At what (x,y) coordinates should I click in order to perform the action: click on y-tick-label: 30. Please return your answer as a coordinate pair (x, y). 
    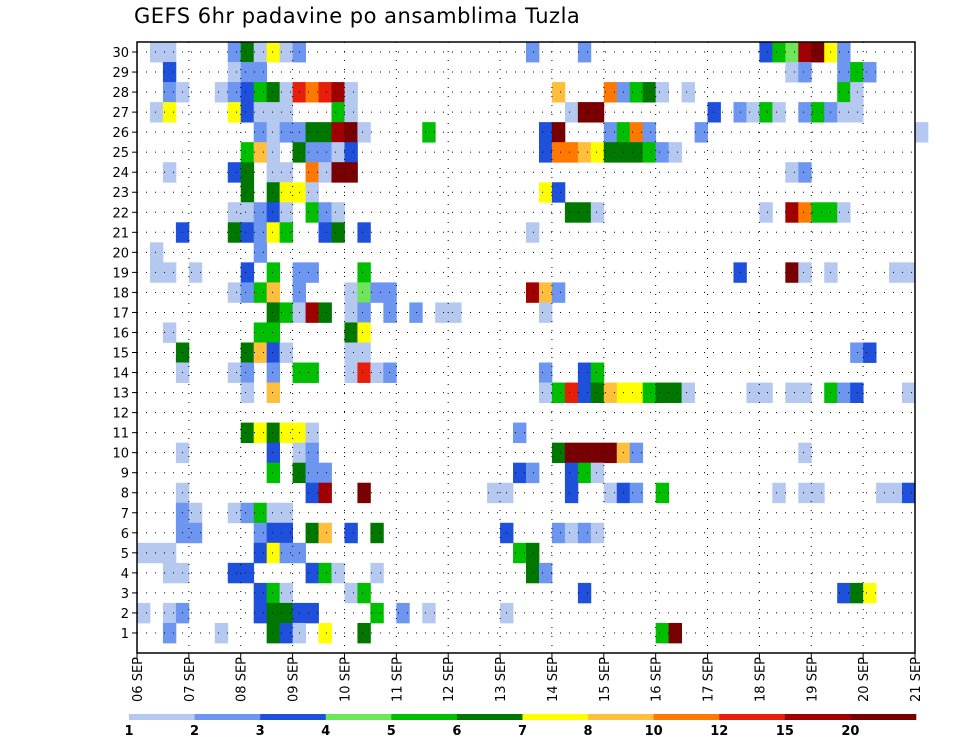
    Looking at the image, I should click on (120, 53).